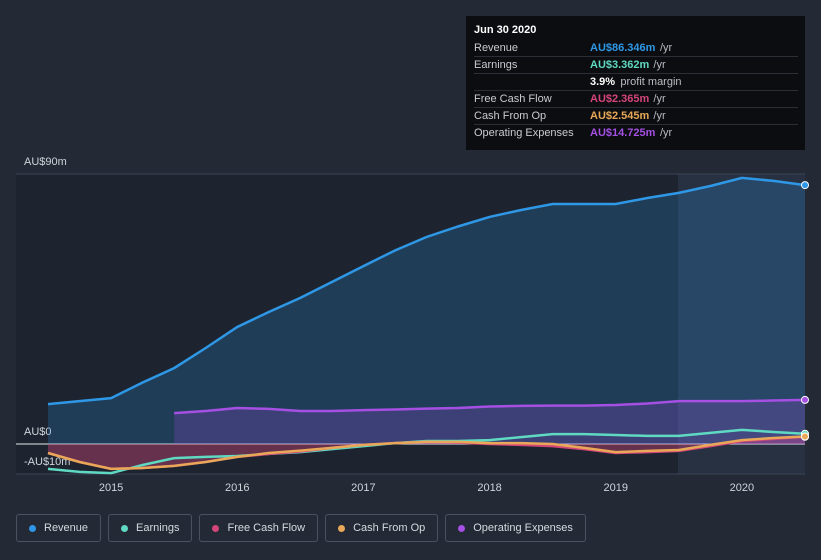 The width and height of the screenshot is (821, 560). What do you see at coordinates (363, 488) in the screenshot?
I see `x-tick-label: 2017` at bounding box center [363, 488].